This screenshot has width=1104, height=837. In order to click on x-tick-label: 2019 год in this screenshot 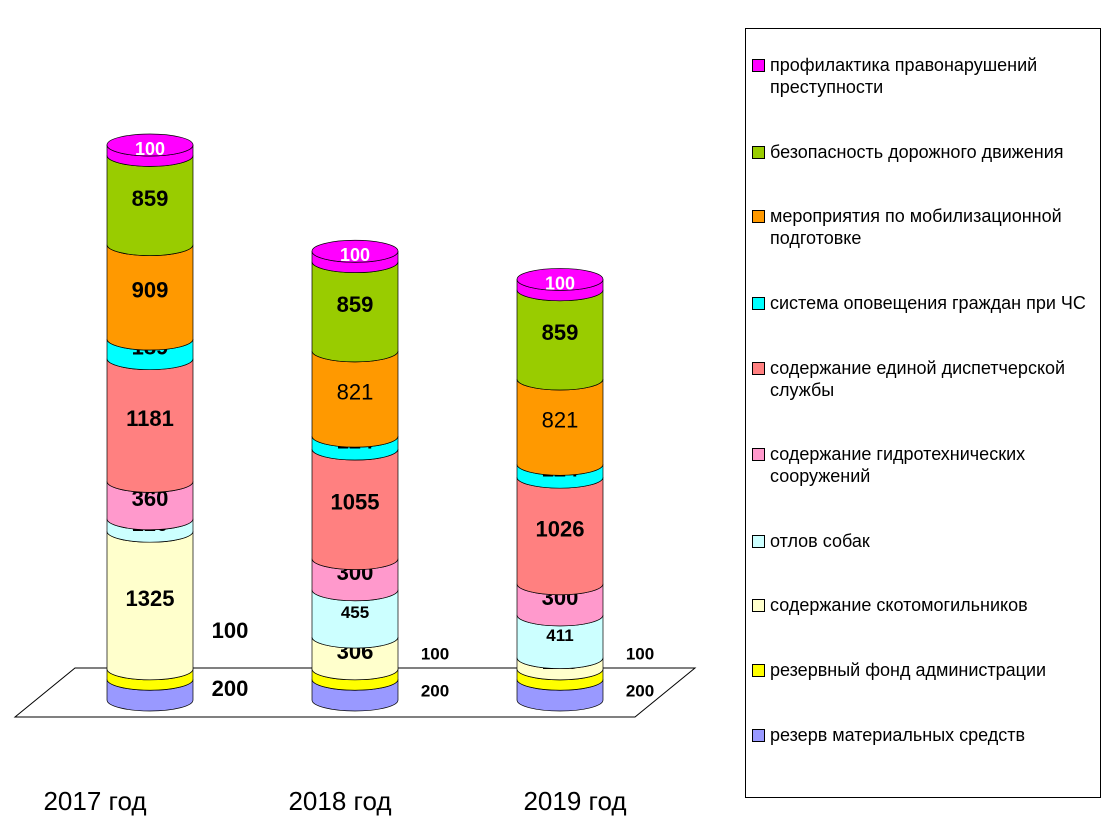, I will do `click(574, 801)`.